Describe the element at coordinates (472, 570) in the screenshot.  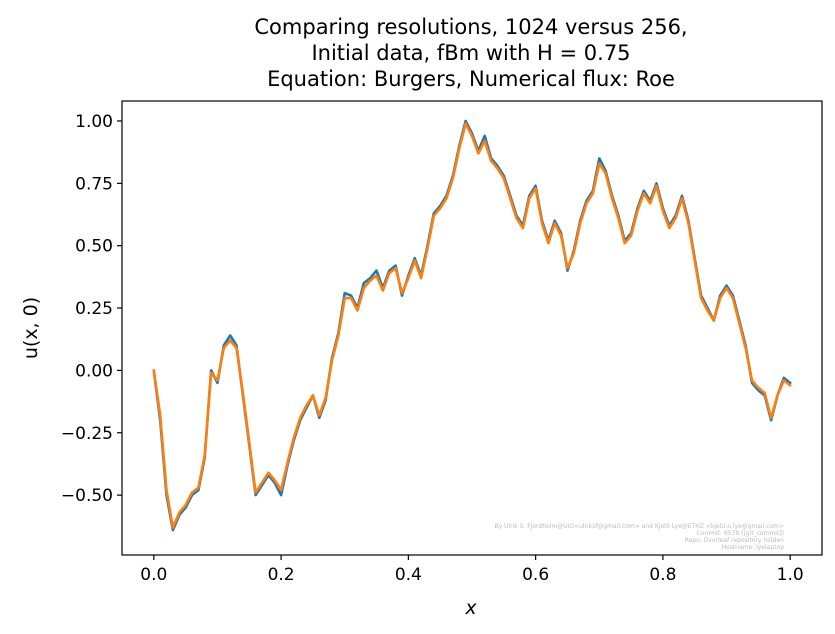
I see `x-axis-ticks: 0.0 0.2 0.4 0.6 0.8 1.0` at that location.